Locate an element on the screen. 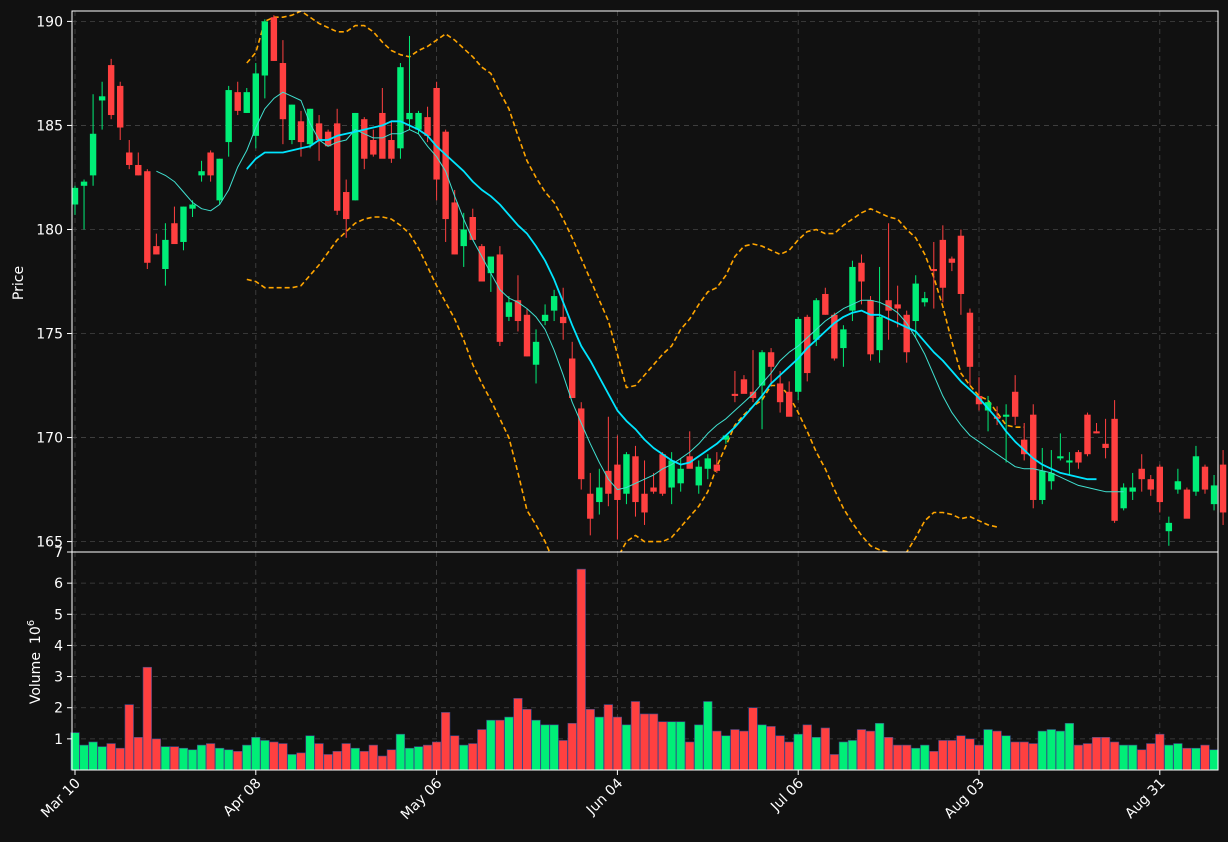  volume-axis-exponent: 10 is located at coordinates (36, 635).